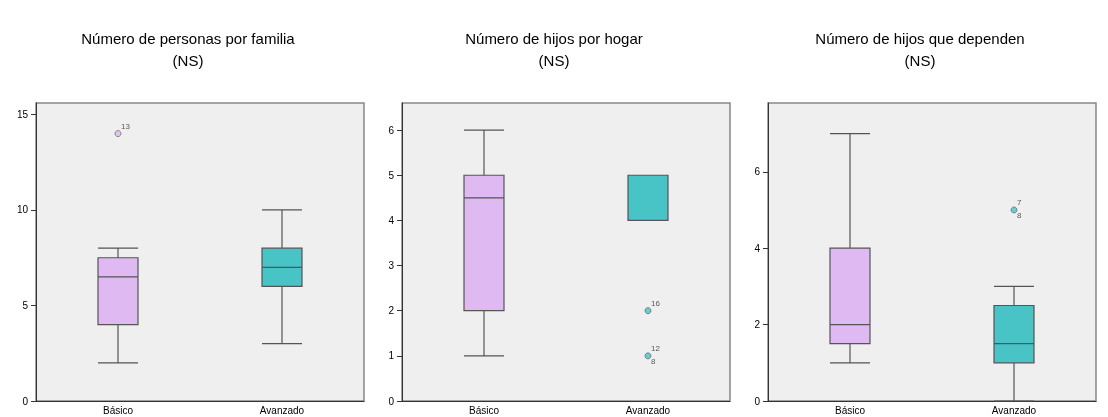 The height and width of the screenshot is (417, 1108). What do you see at coordinates (22, 210) in the screenshot?
I see `y-tick-label: 10` at bounding box center [22, 210].